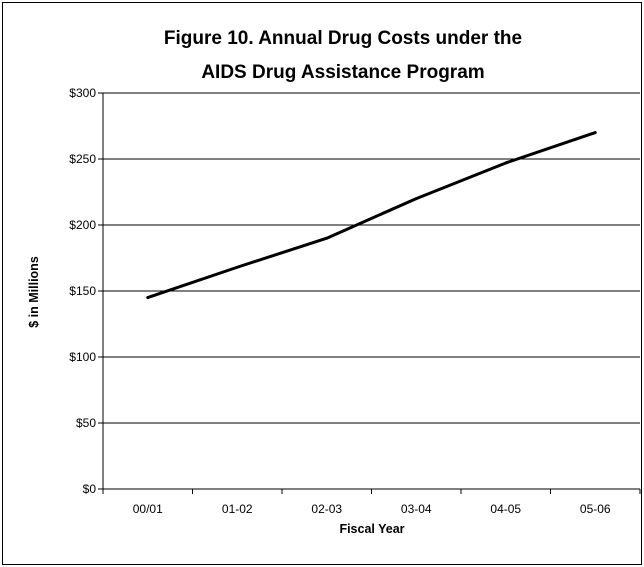 This screenshot has height=567, width=644. I want to click on x-tick-label: 04-05, so click(505, 509).